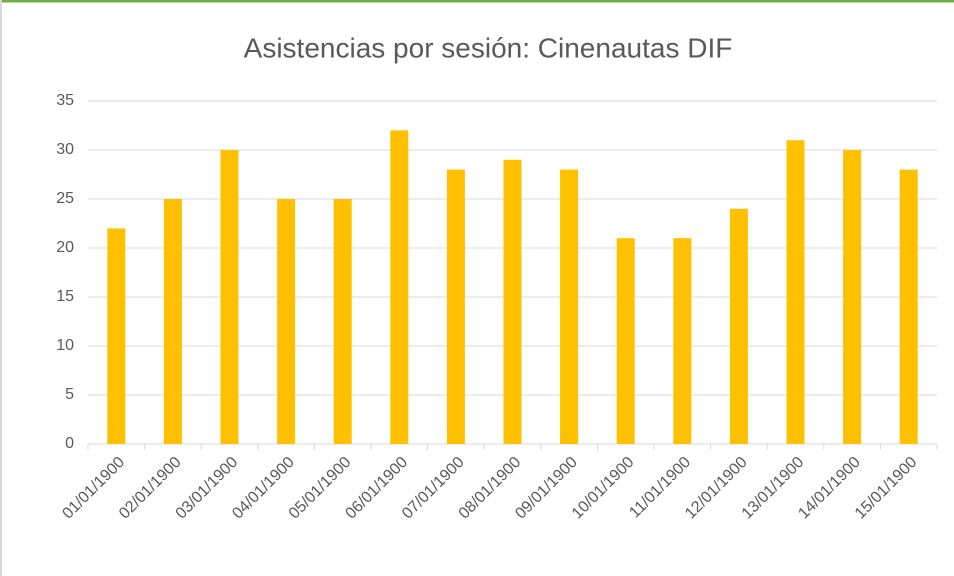 The width and height of the screenshot is (954, 576). What do you see at coordinates (65, 198) in the screenshot?
I see `y-tick-label: 25` at bounding box center [65, 198].